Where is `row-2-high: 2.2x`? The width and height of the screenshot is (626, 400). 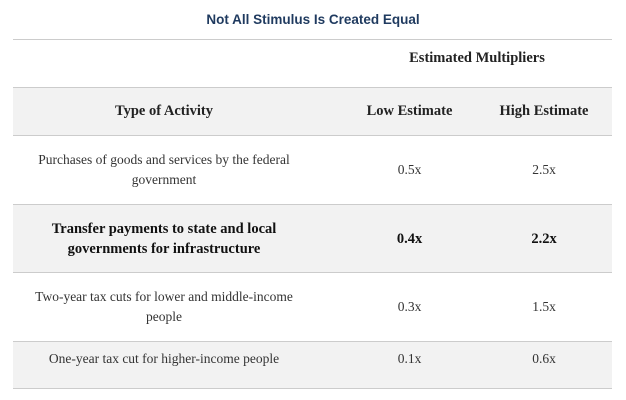
row-2-high: 2.2x is located at coordinates (544, 238).